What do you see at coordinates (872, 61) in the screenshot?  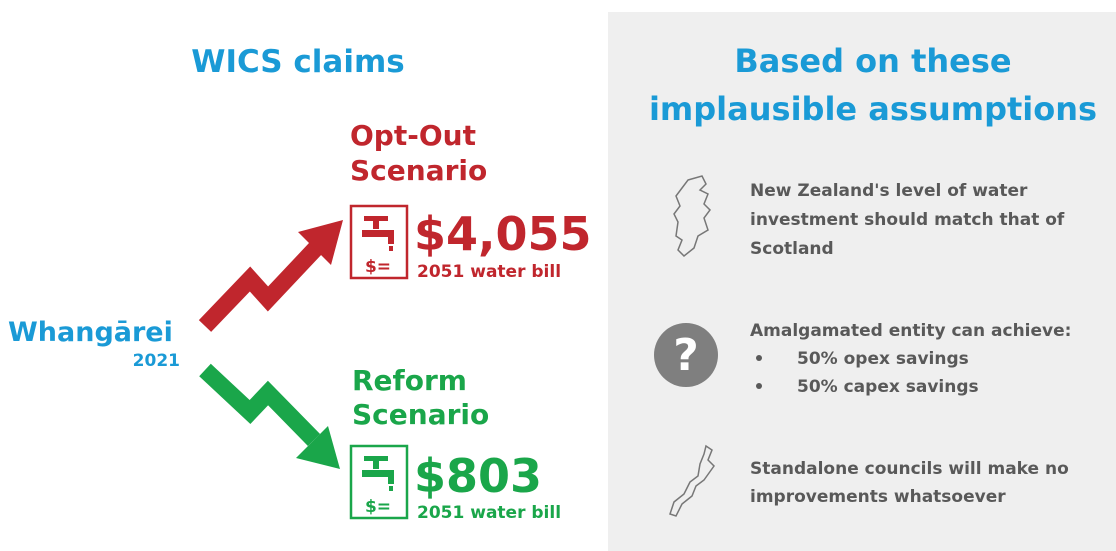 I see `assumptions-title: Based on these` at bounding box center [872, 61].